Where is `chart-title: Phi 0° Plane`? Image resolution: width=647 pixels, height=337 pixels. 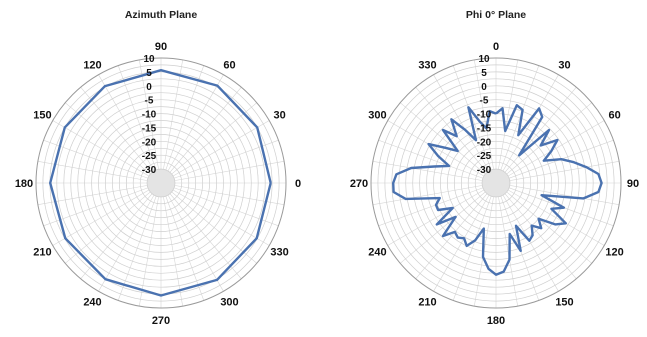 chart-title: Phi 0° Plane is located at coordinates (496, 15).